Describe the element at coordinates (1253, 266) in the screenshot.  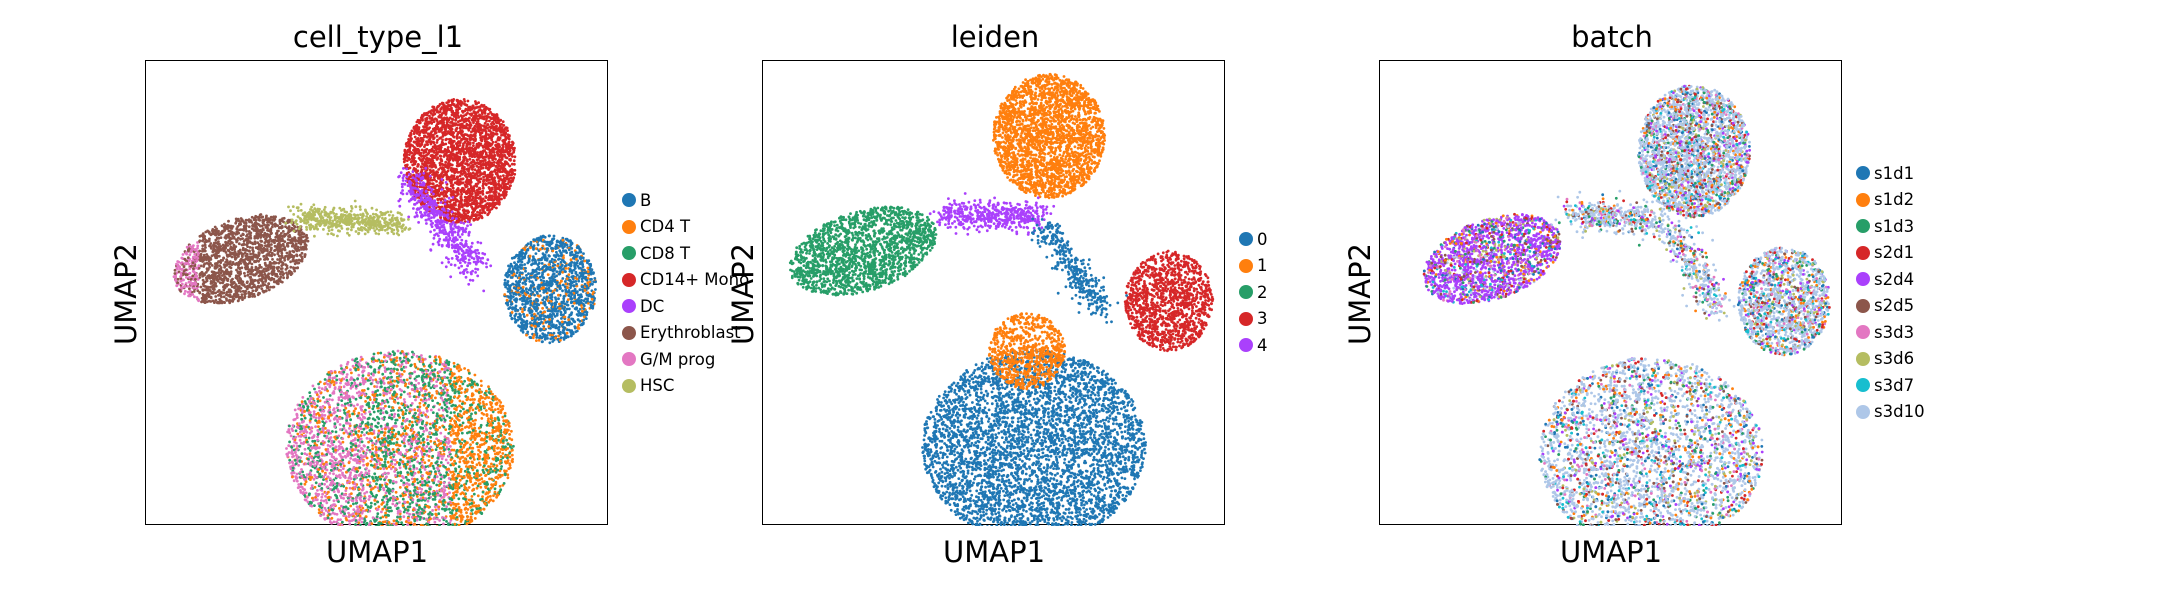
I see `legend-item: 1` at that location.